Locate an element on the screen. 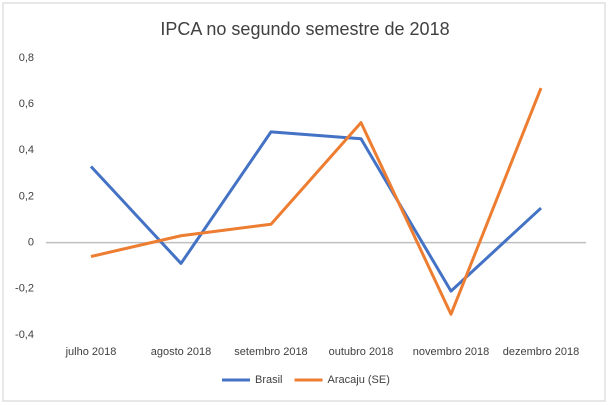 This screenshot has width=610, height=406. legend-label: Brasil is located at coordinates (269, 380).